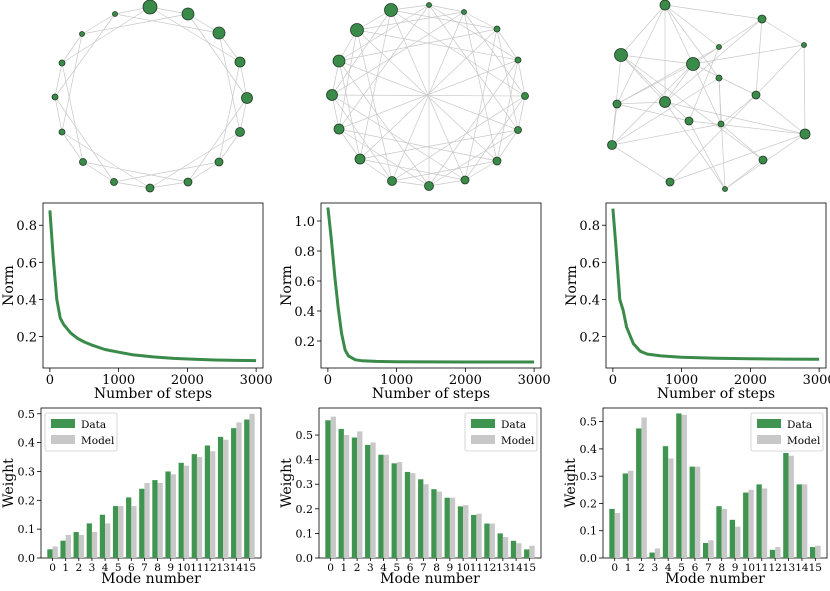 The width and height of the screenshot is (830, 591). What do you see at coordinates (589, 226) in the screenshot?
I see `y-tick-label: 0.8` at bounding box center [589, 226].